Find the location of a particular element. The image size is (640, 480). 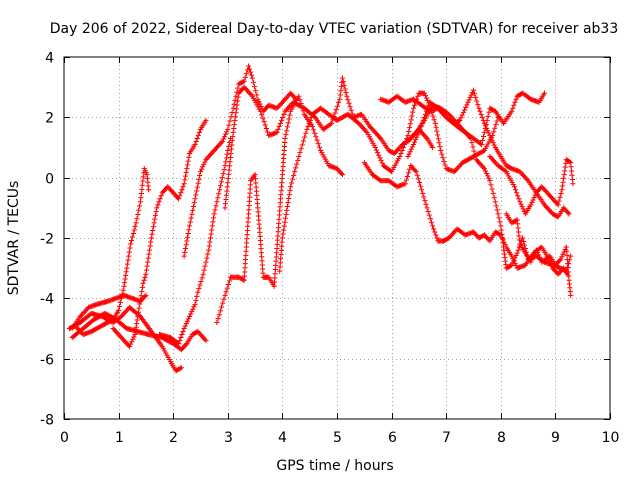

x-tick-label: 7 is located at coordinates (446, 438).